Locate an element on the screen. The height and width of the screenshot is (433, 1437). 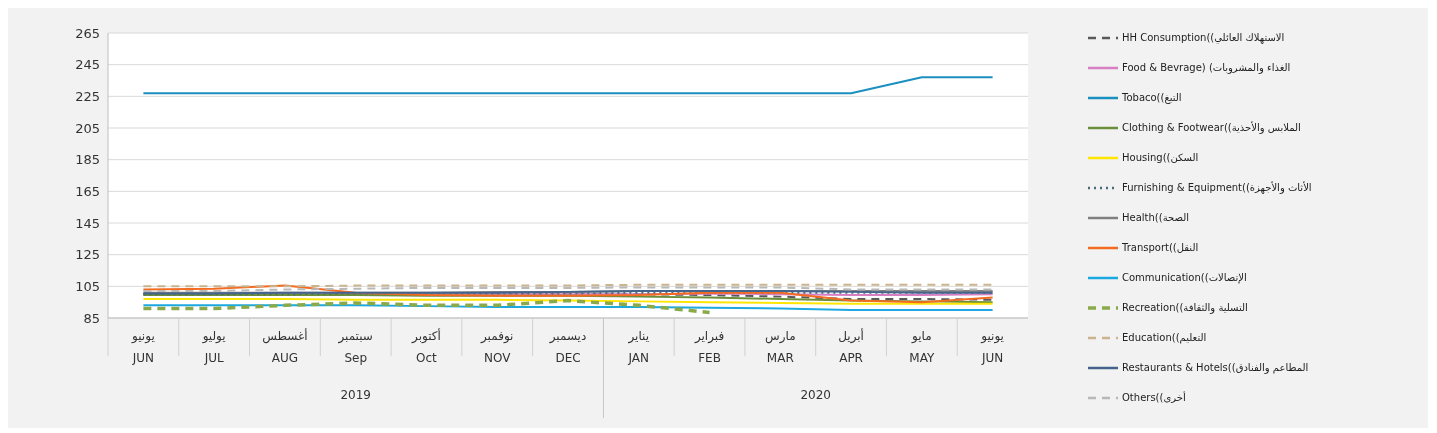
legend-label: Furnishing & Equipment((الأثاث والأجهزة is located at coordinates (1217, 187).